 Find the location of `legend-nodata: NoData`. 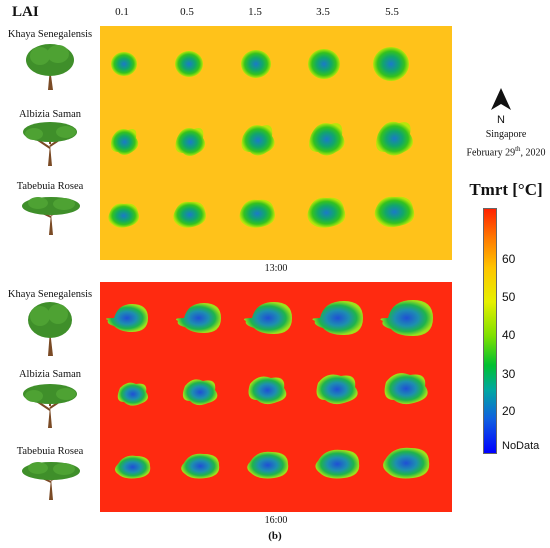

legend-nodata: NoData is located at coordinates (521, 446).